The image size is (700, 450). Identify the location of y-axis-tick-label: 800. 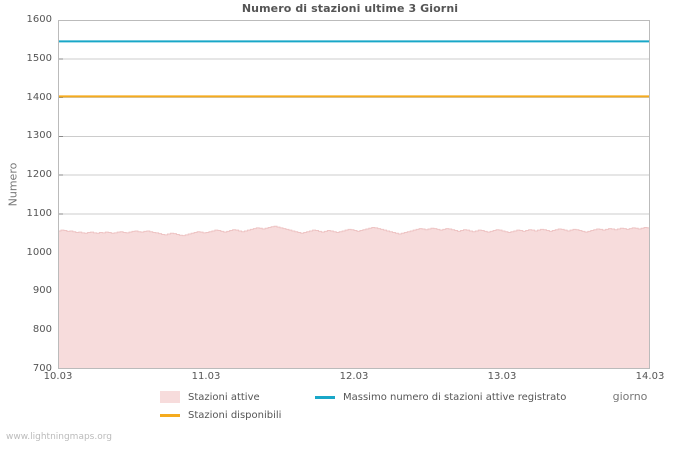
(42, 330).